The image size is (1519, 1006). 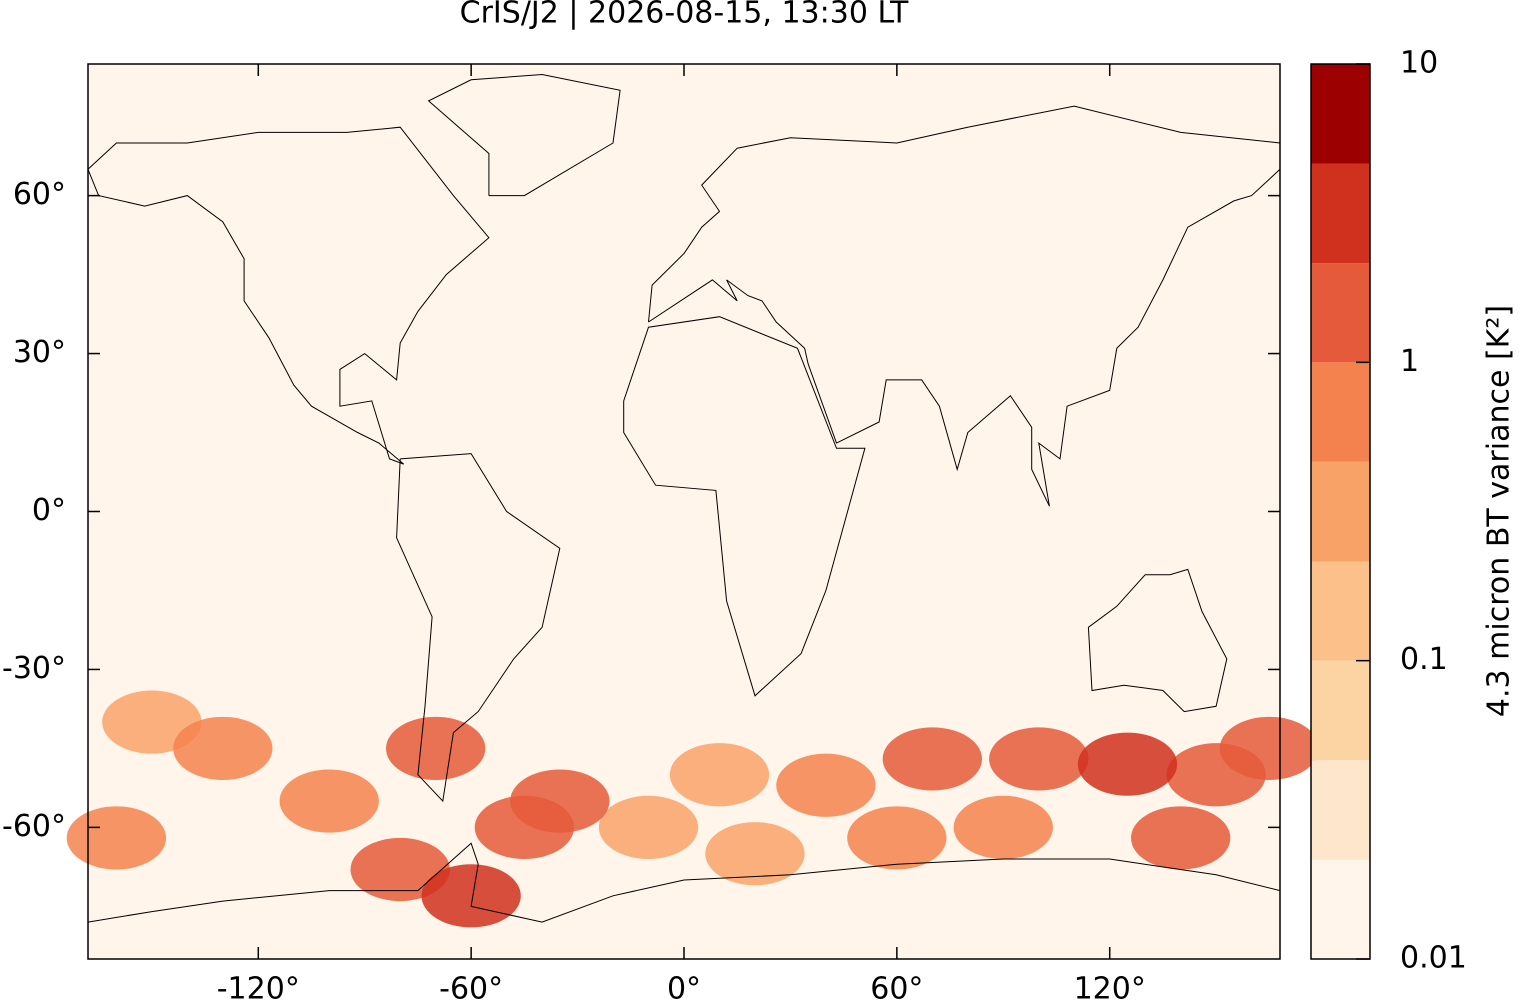 What do you see at coordinates (34, 668) in the screenshot?
I see `y-tick-label: -30°` at bounding box center [34, 668].